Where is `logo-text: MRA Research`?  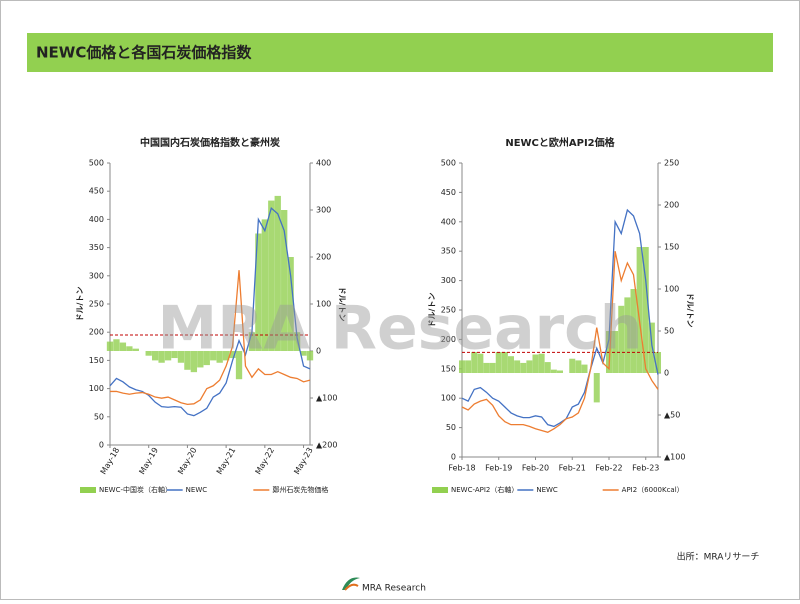 logo-text: MRA Research is located at coordinates (394, 589).